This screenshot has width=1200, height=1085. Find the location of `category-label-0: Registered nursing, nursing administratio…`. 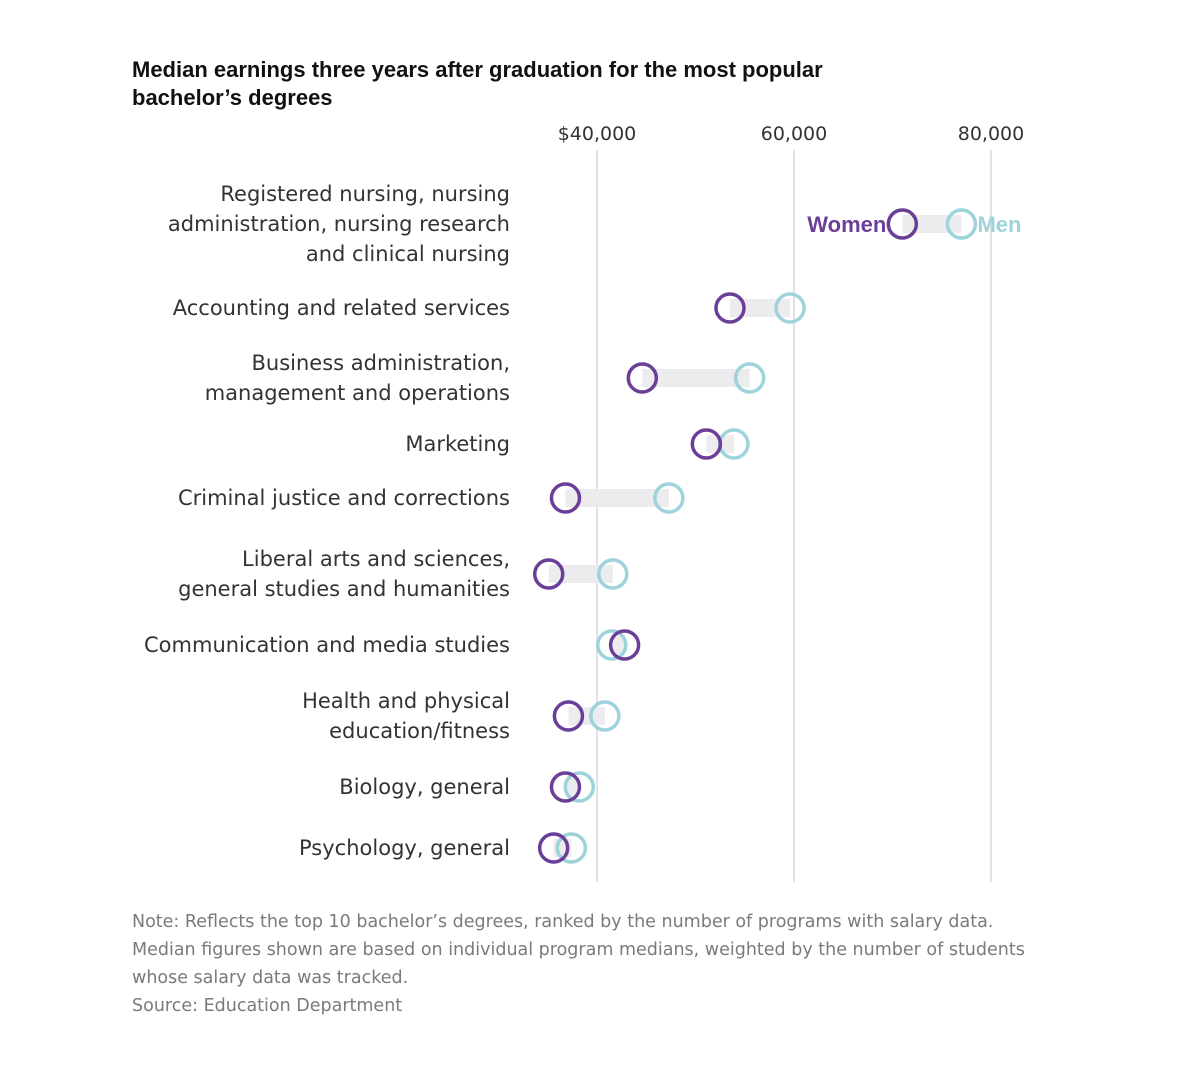

category-label-0: Registered nursing, nursing administratio… is located at coordinates (339, 224).